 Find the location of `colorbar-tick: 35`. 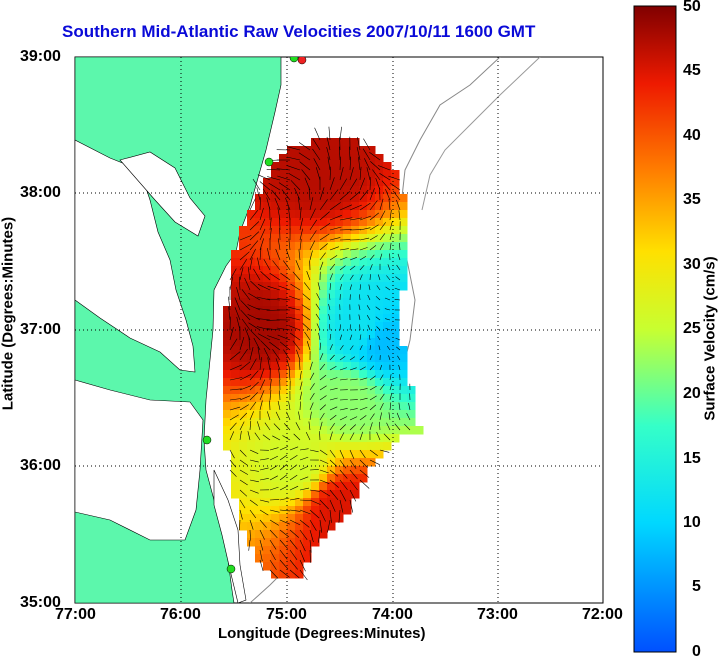

colorbar-tick: 35 is located at coordinates (692, 200).